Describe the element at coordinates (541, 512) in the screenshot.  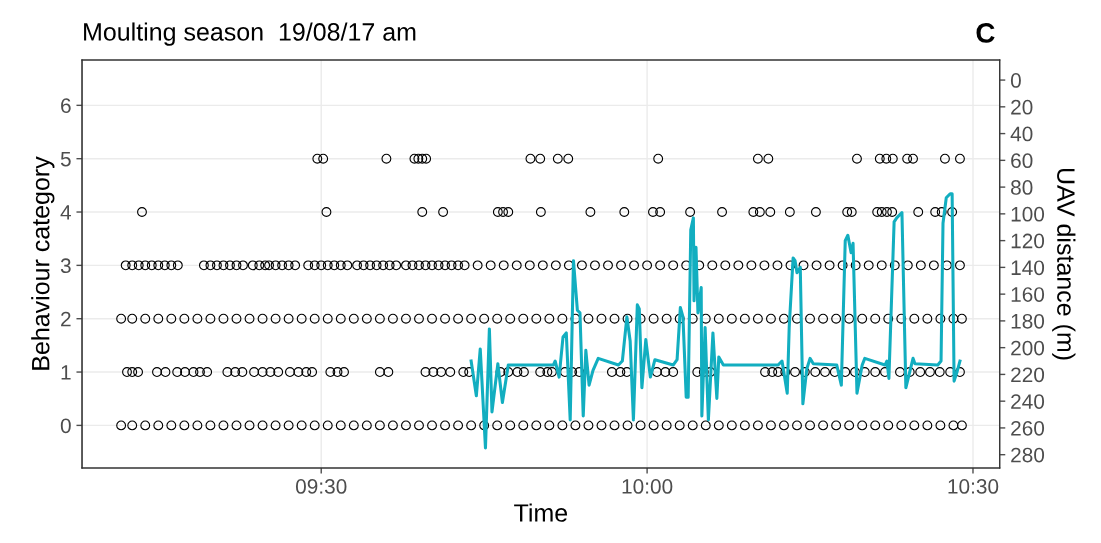
I see `x-axis-title: Time` at that location.